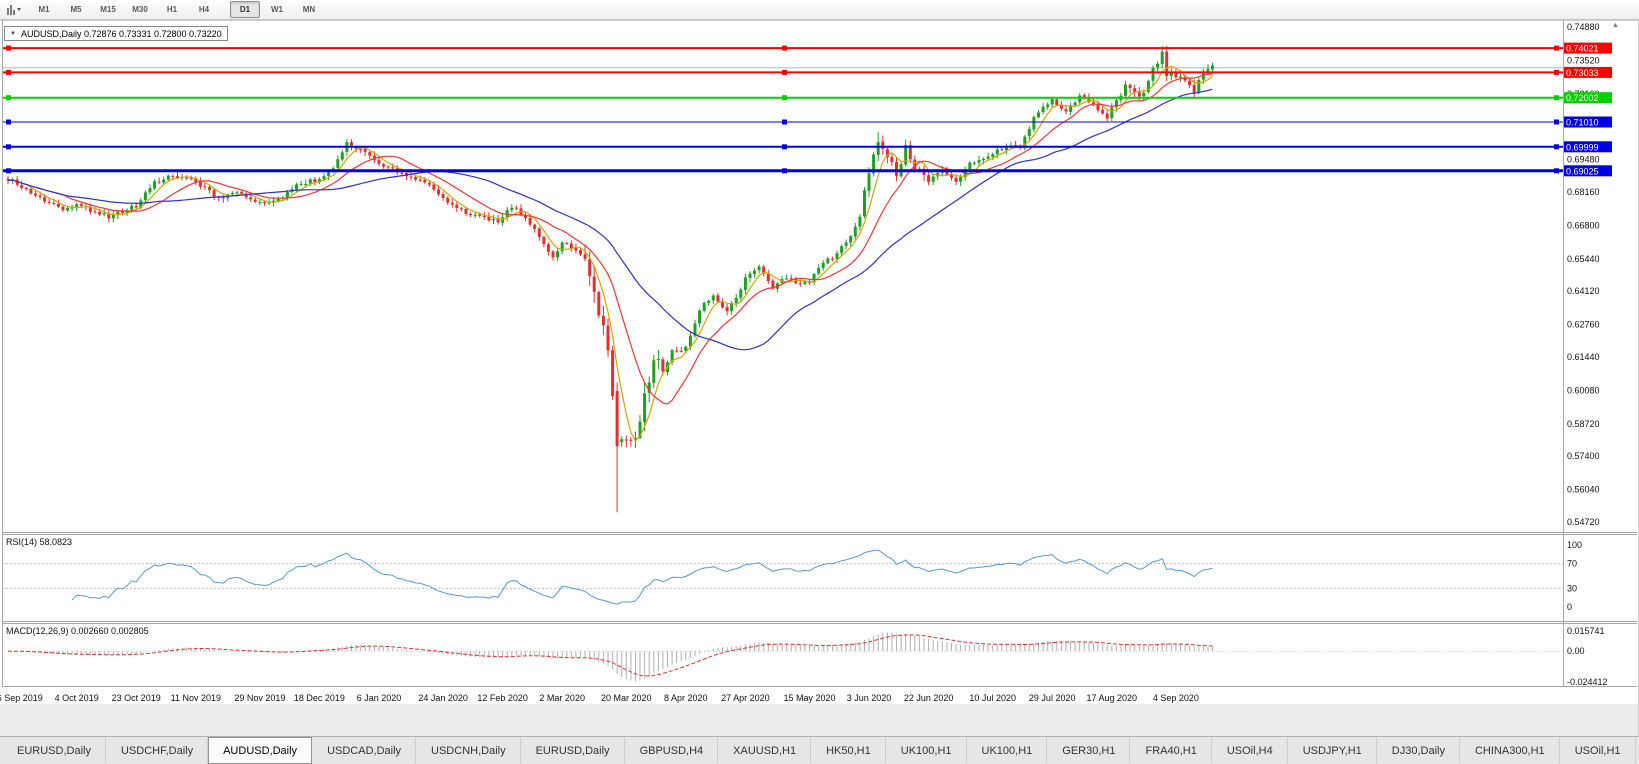 The width and height of the screenshot is (1639, 764). I want to click on chart-tab-fra40-h1: FRA40,H1, so click(1171, 750).